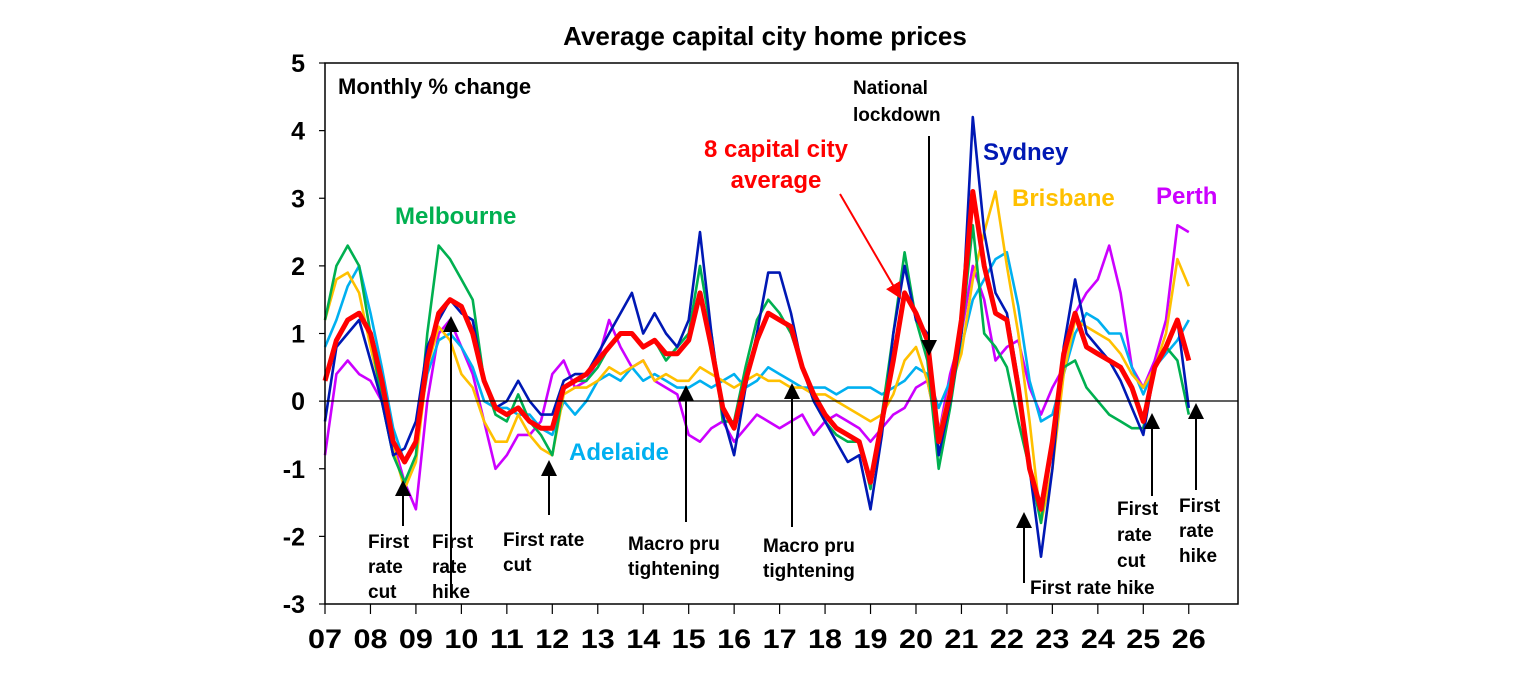 The height and width of the screenshot is (685, 1536). I want to click on x-tick-label: 22, so click(1007, 639).